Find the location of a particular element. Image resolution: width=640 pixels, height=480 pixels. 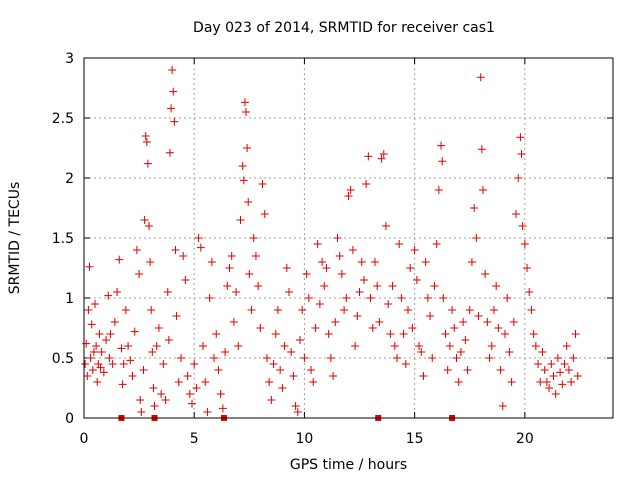

y-tick-label: 1 is located at coordinates (69, 299).